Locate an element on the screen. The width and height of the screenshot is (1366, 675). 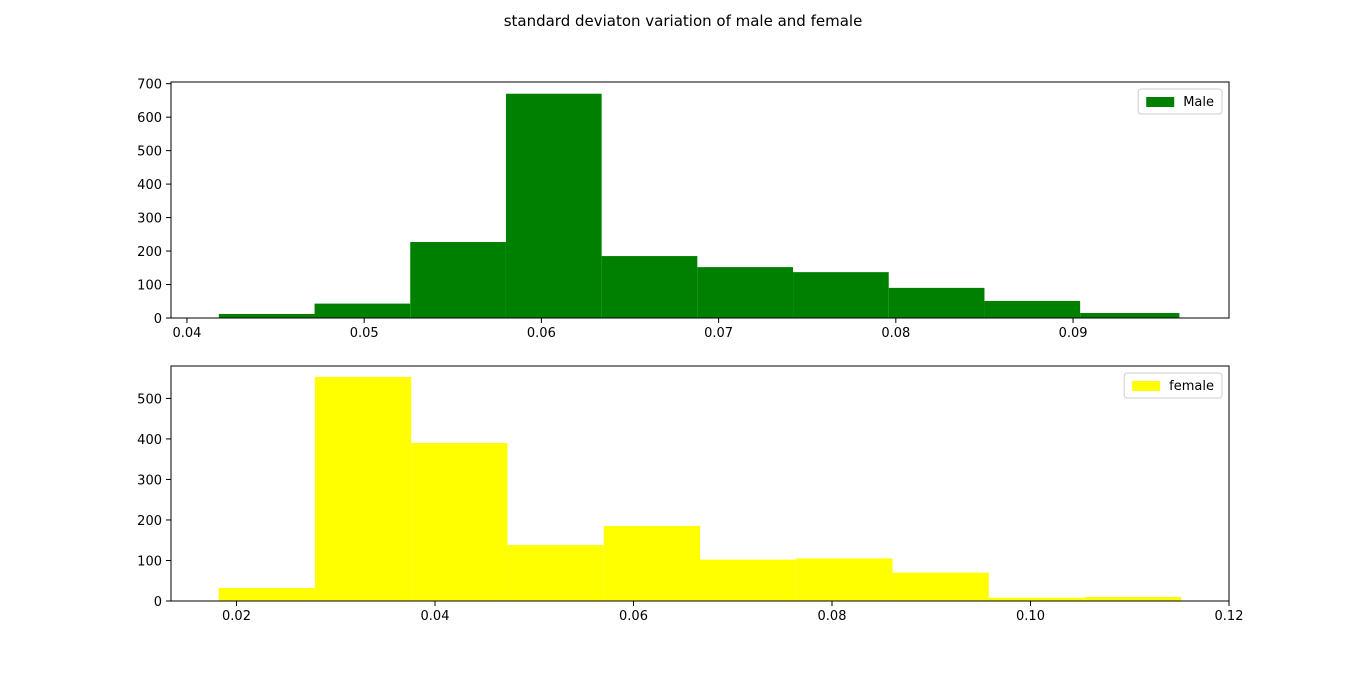
female-y-tick-label: 400 is located at coordinates (149, 440).